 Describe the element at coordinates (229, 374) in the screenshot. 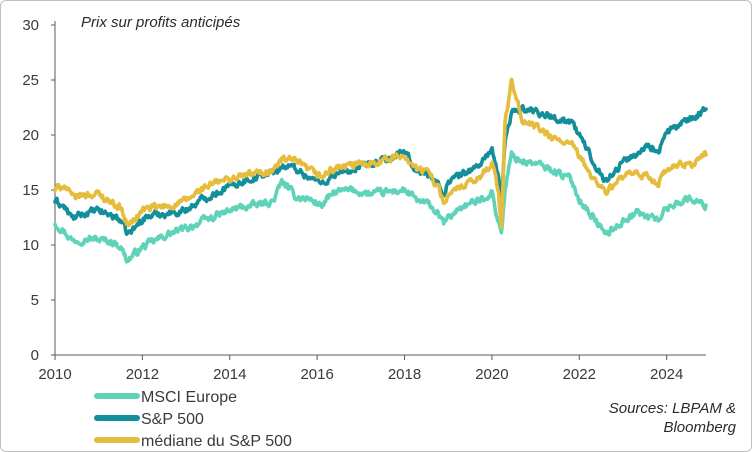

I see `x-tick-label: 2014` at that location.